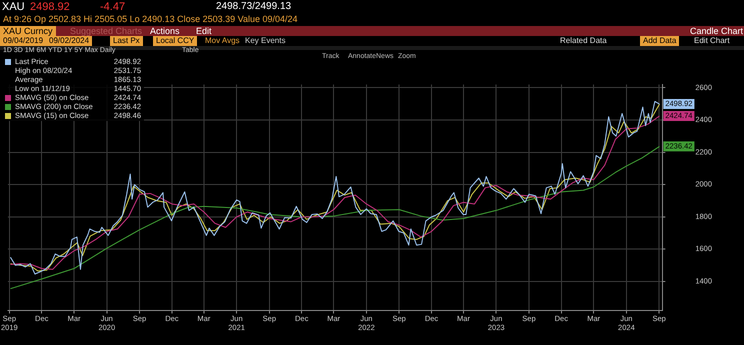 Image resolution: width=744 pixels, height=345 pixels. Describe the element at coordinates (165, 31) in the screenshot. I see `text: Actions` at that location.